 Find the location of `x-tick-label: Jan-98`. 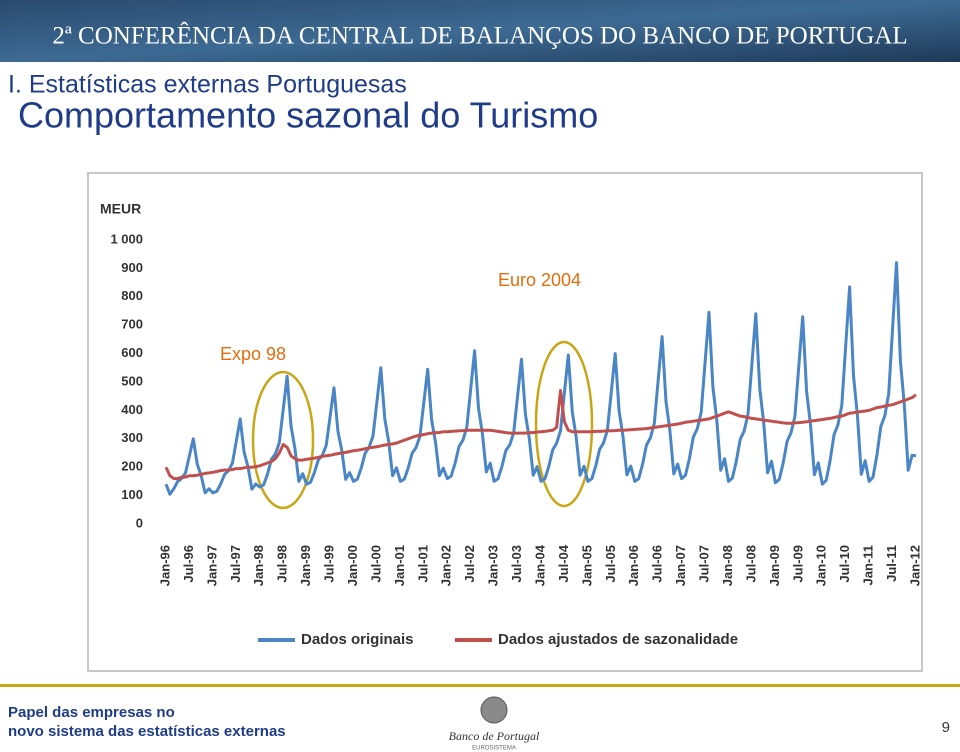

x-tick-label: Jan-98 is located at coordinates (258, 565).